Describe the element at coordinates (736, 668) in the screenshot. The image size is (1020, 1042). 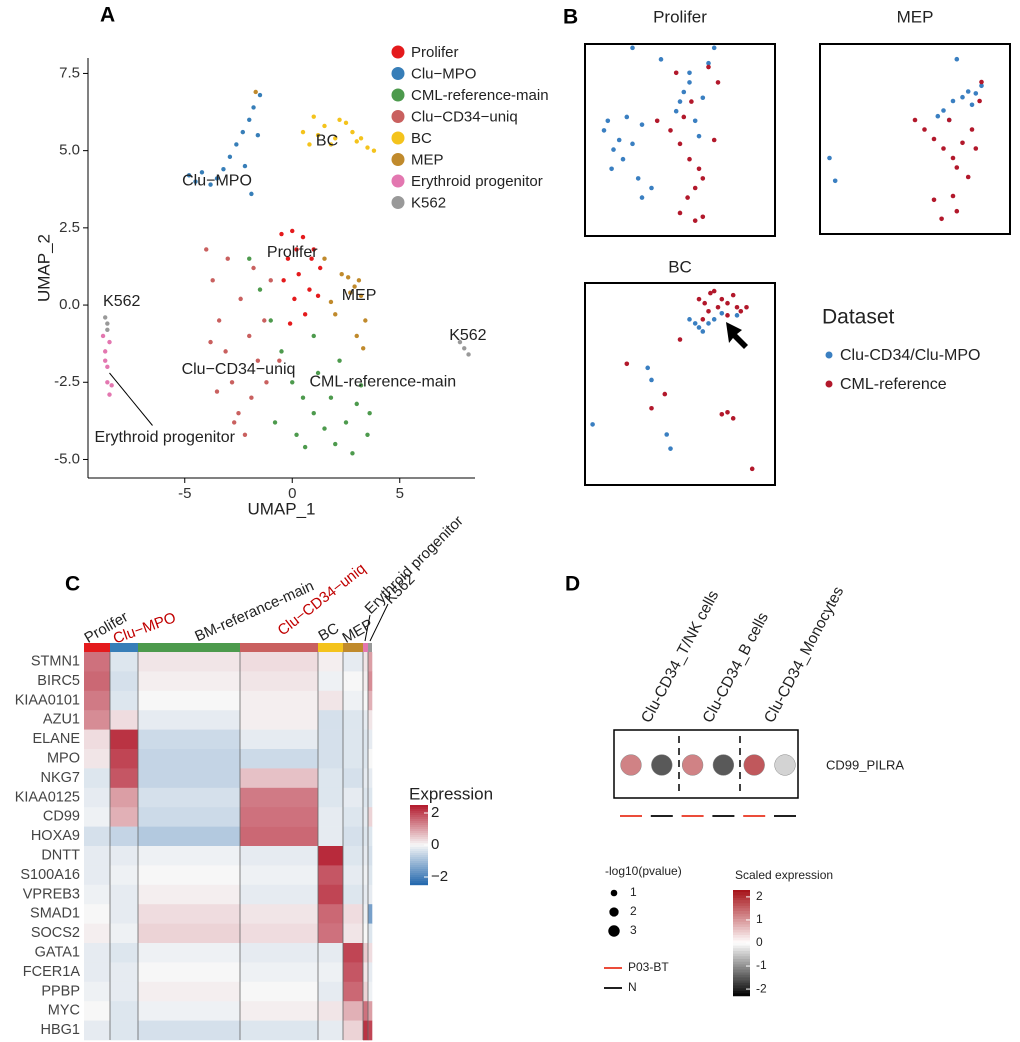
I see `column-label: Clu-CD34_B cells` at that location.